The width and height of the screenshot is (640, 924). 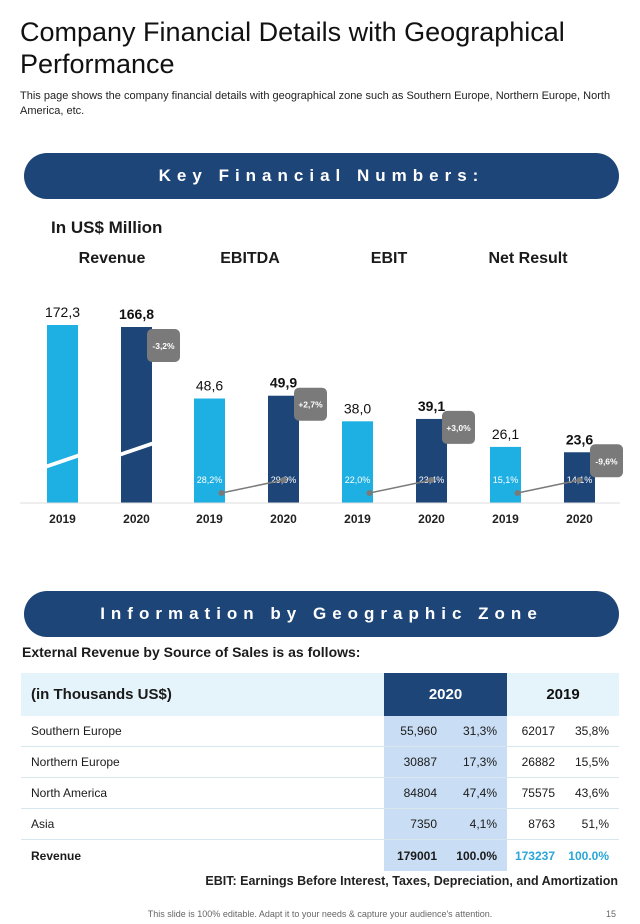 What do you see at coordinates (202, 731) in the screenshot?
I see `region-cell: Southern Europe` at bounding box center [202, 731].